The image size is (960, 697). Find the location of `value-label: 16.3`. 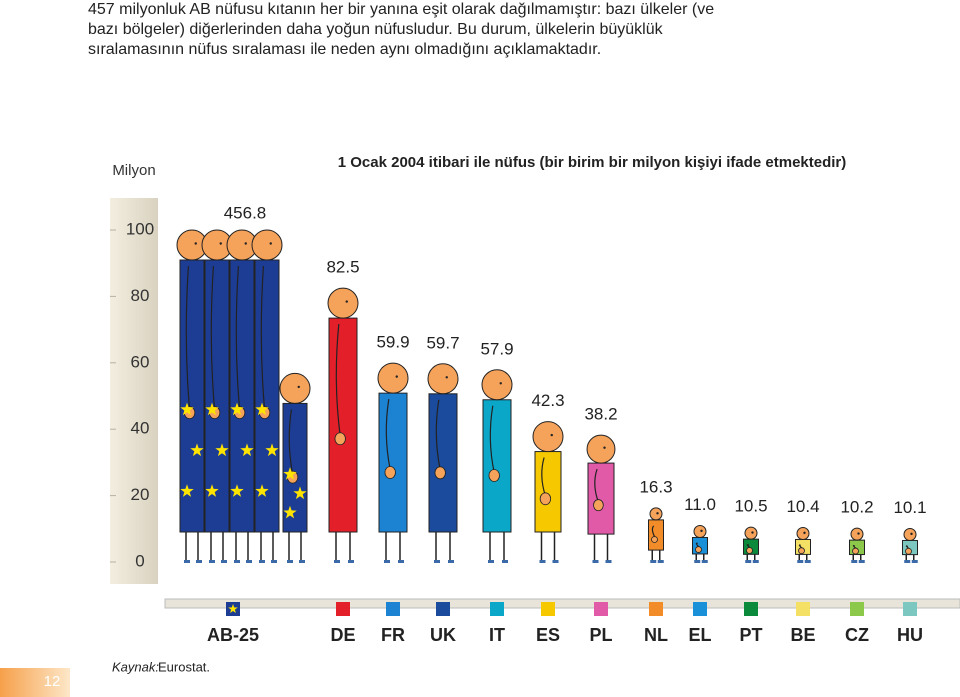

value-label: 16.3 is located at coordinates (655, 486).